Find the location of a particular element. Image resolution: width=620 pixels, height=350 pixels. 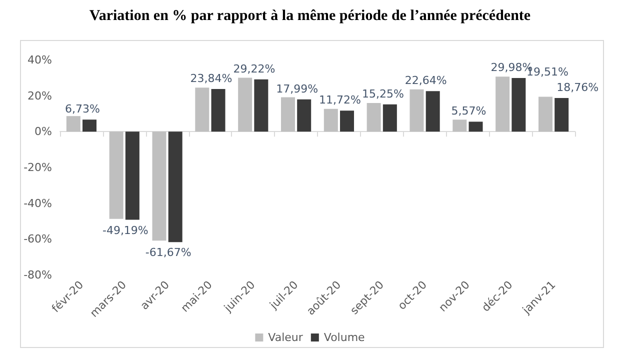

y-tick-label: -20% is located at coordinates (38, 167).